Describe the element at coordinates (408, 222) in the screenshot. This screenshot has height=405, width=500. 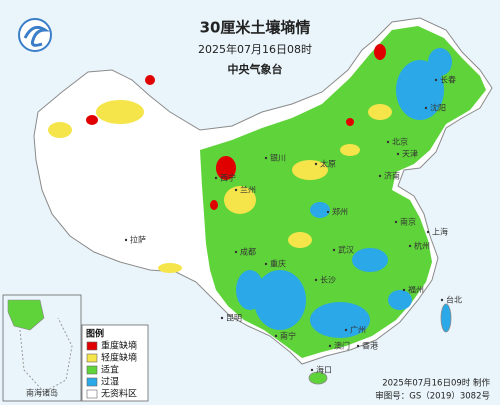
I see `place-label: 南京` at that location.